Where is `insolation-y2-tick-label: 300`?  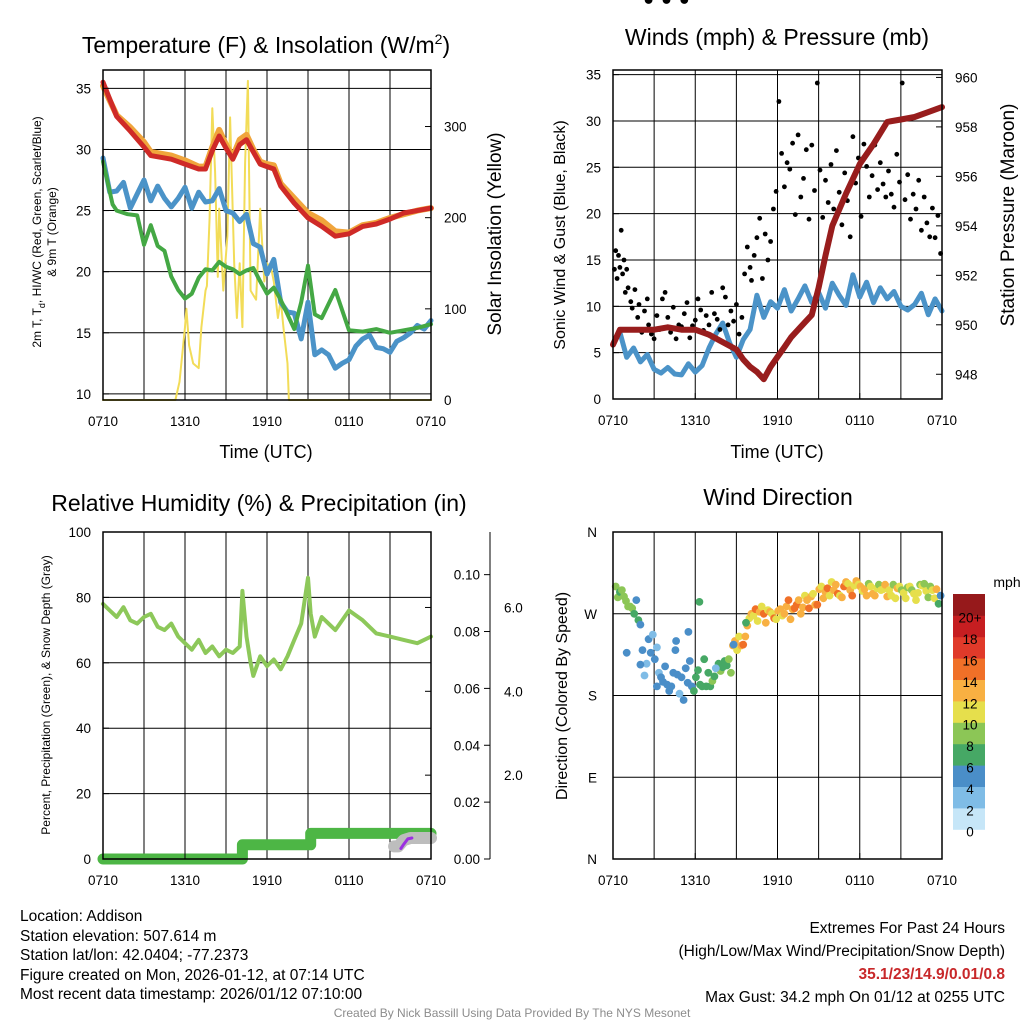 insolation-y2-tick-label: 300 is located at coordinates (455, 127).